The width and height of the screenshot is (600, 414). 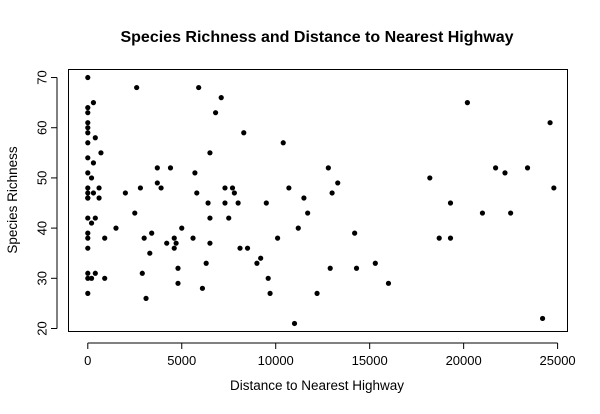 What do you see at coordinates (46, 203) in the screenshot?
I see `y-axis-ticks: 20 30 40 50 60 70` at bounding box center [46, 203].